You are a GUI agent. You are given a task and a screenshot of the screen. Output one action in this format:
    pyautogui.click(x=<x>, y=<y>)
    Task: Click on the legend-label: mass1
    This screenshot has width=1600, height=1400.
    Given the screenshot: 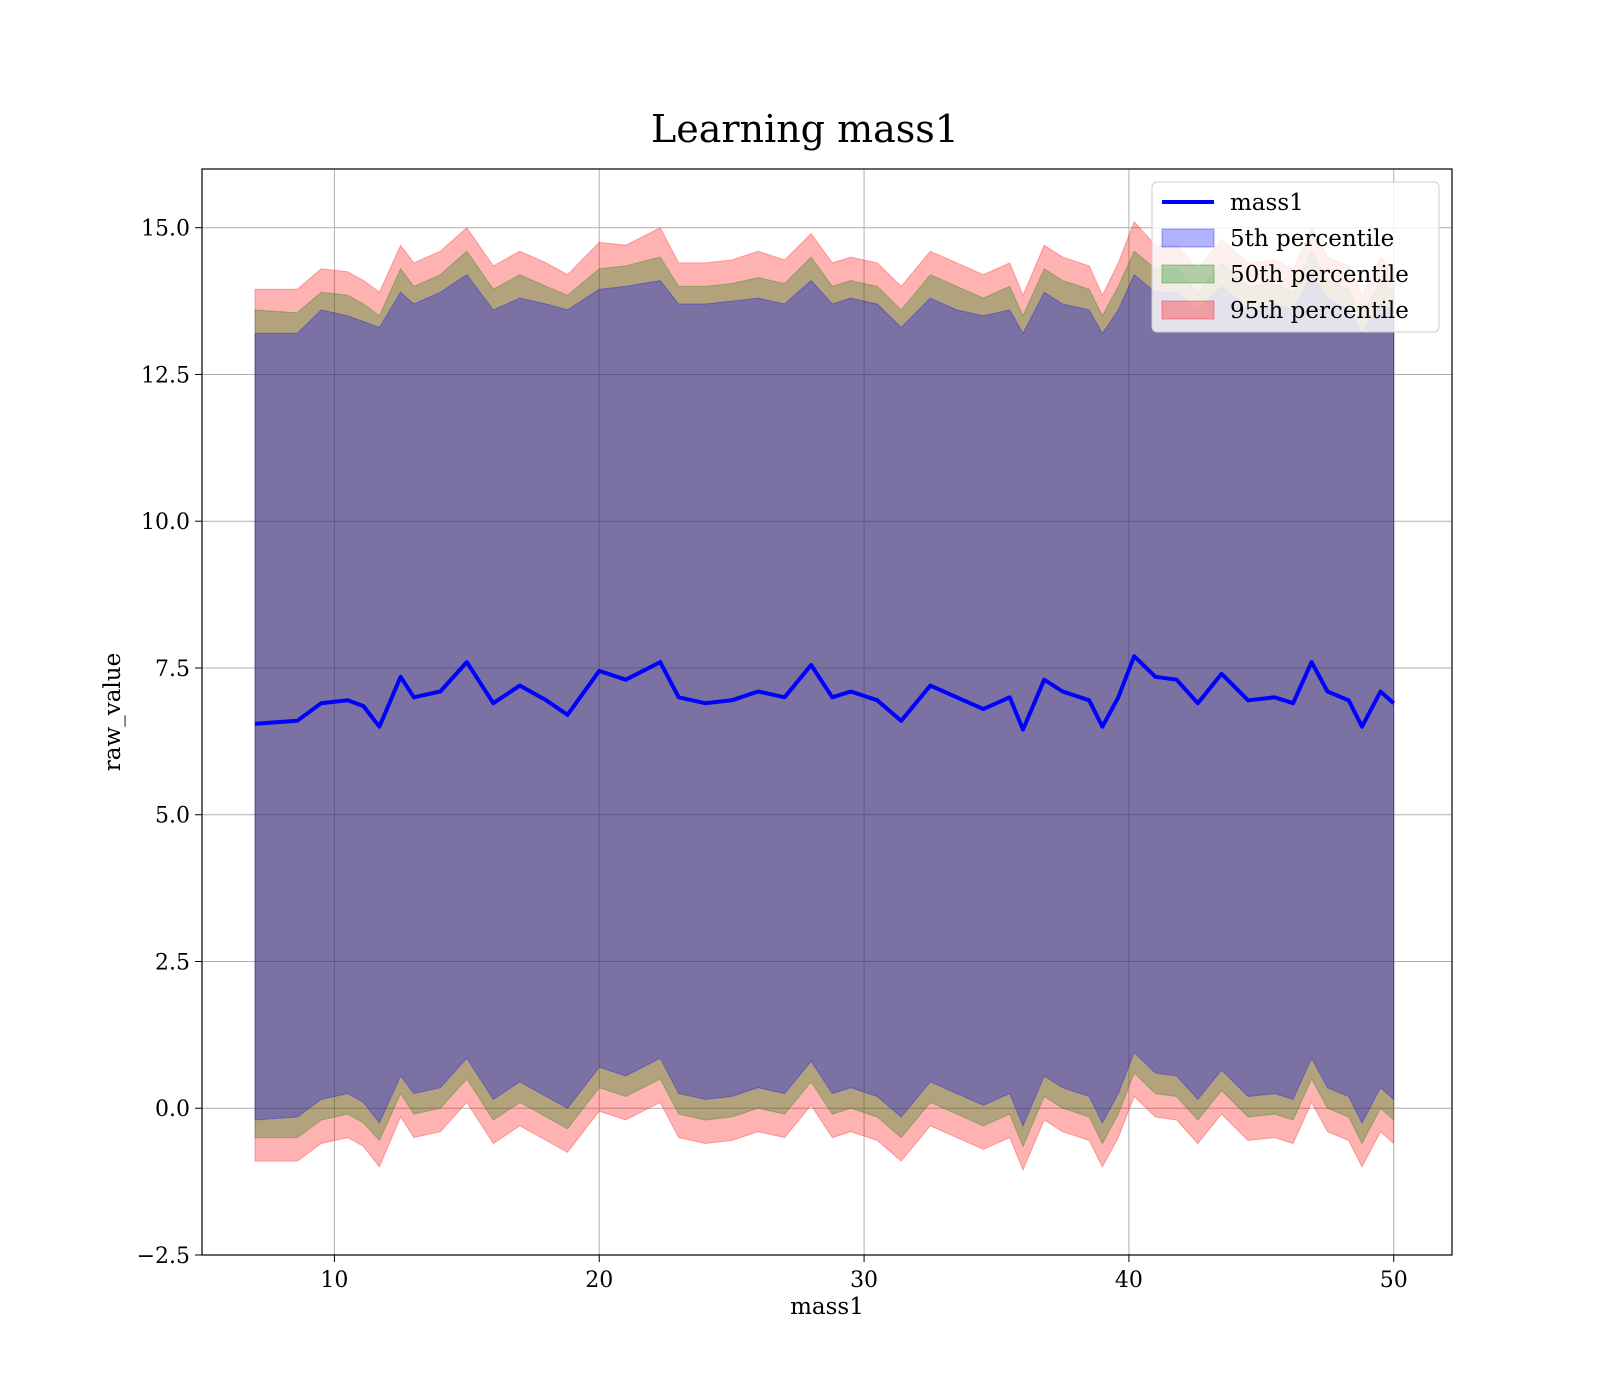 What is the action you would take?
    pyautogui.click(x=1267, y=203)
    